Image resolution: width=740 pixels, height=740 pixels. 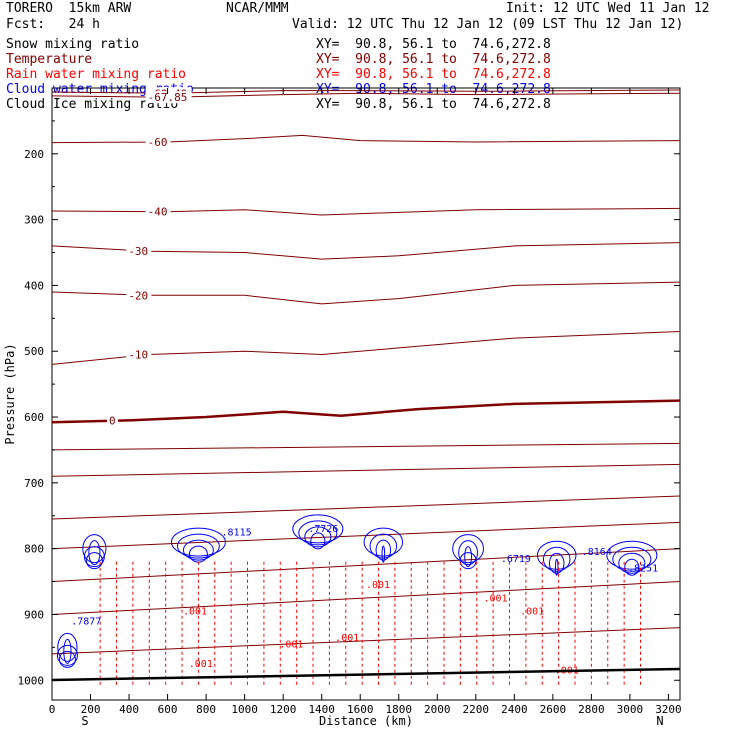 What do you see at coordinates (34, 285) in the screenshot?
I see `y-tick-label: 400` at bounding box center [34, 285].